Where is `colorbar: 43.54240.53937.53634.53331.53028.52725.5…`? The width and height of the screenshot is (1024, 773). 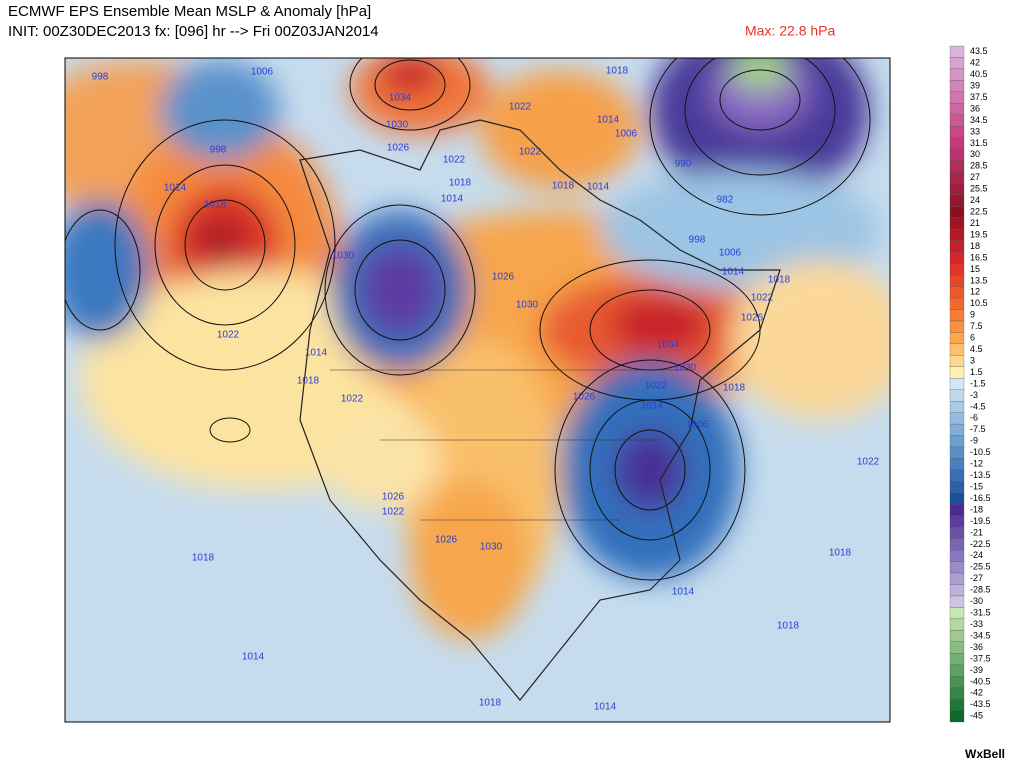
colorbar: 43.54240.53937.53634.53331.53028.52725.5… is located at coordinates (970, 384).